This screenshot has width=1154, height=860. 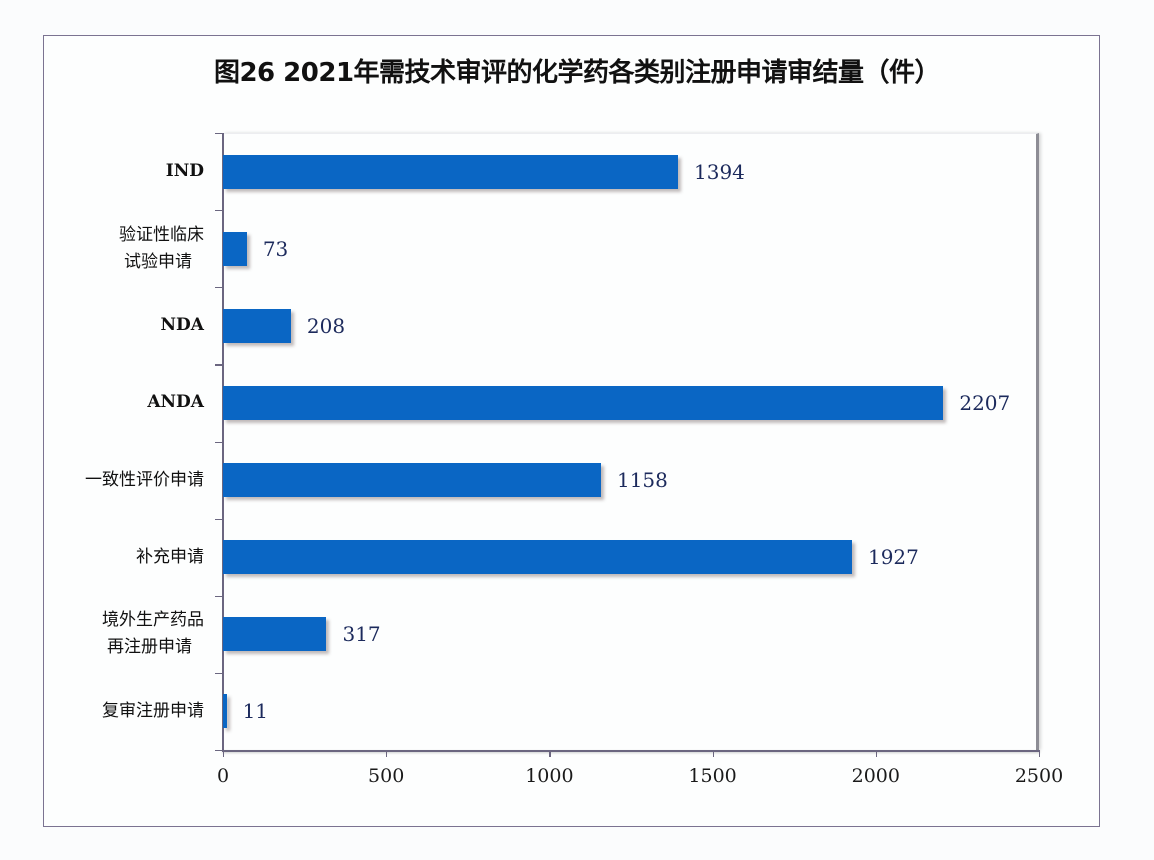 What do you see at coordinates (170, 556) in the screenshot?
I see `category-label: 补充申请` at bounding box center [170, 556].